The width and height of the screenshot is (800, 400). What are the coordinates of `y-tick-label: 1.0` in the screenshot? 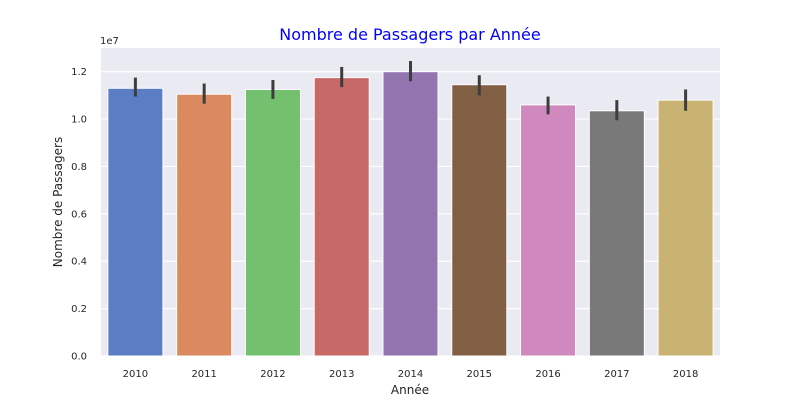 It's located at (79, 120).